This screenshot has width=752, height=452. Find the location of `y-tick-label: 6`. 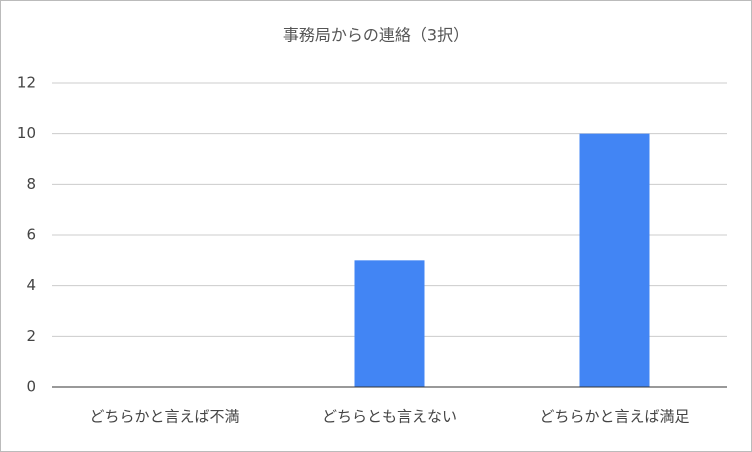

y-tick-label: 6 is located at coordinates (31, 235).